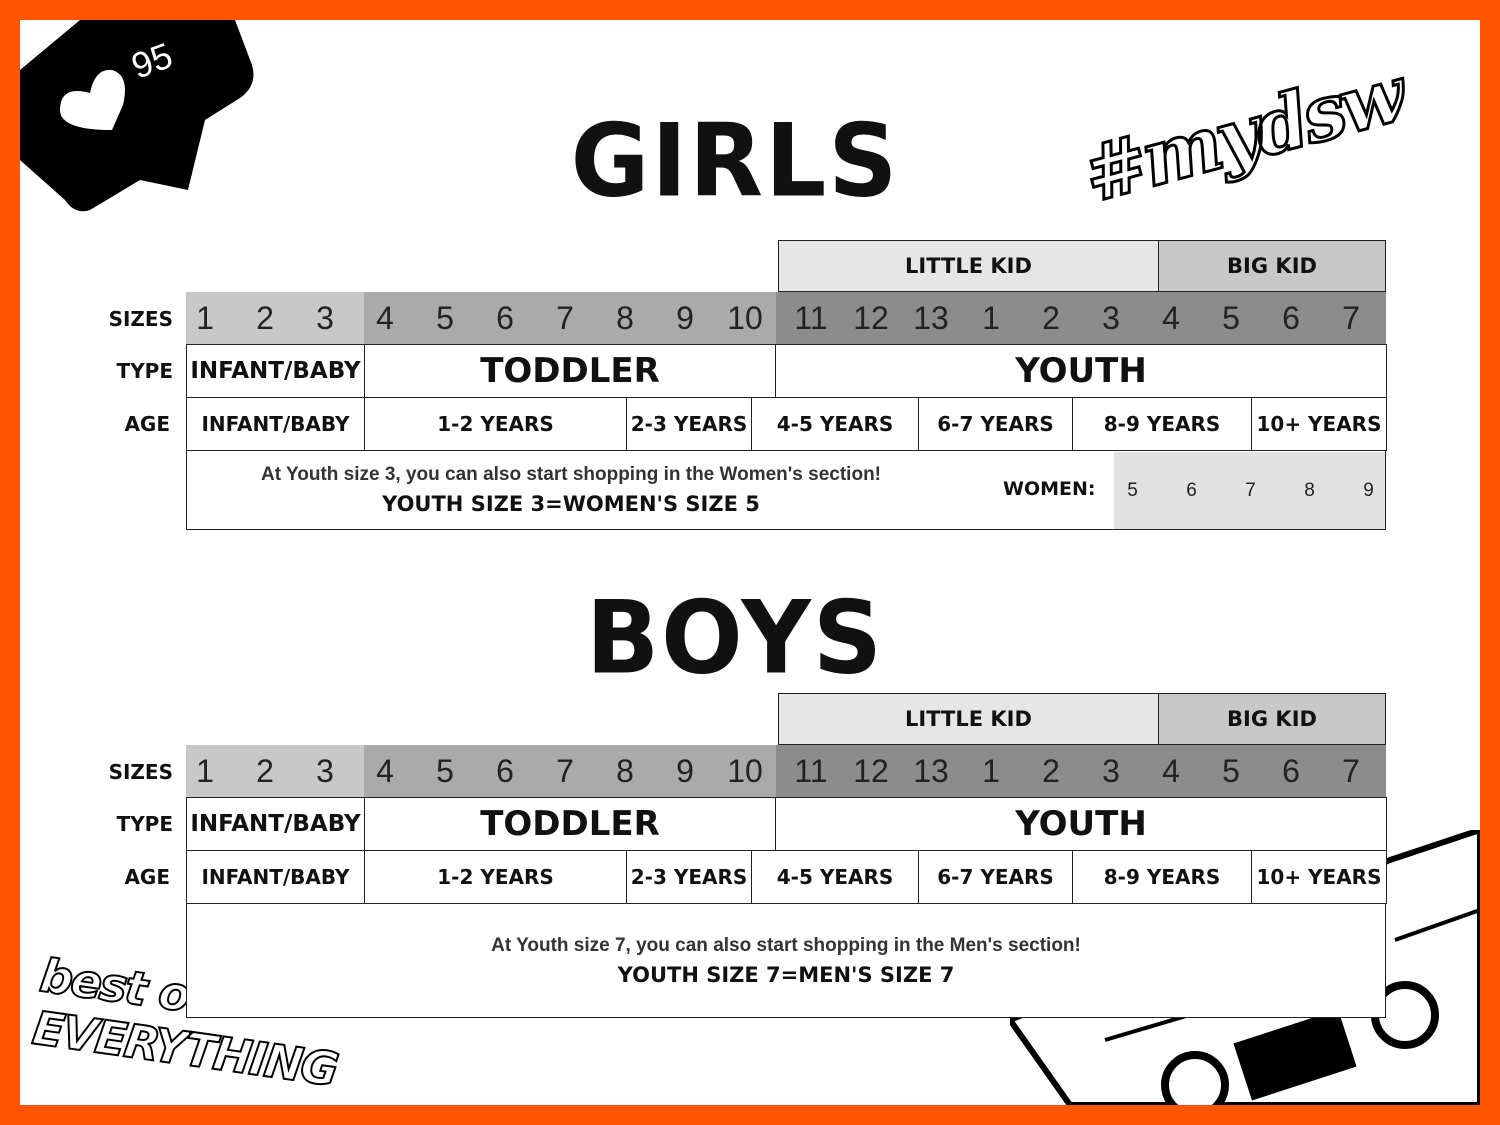 The height and width of the screenshot is (1125, 1500). I want to click on women-size-value: 8, so click(1309, 490).